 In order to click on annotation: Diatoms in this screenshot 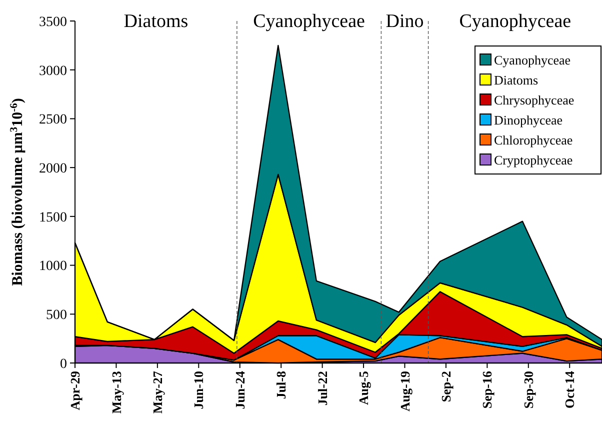, I will do `click(156, 21)`.